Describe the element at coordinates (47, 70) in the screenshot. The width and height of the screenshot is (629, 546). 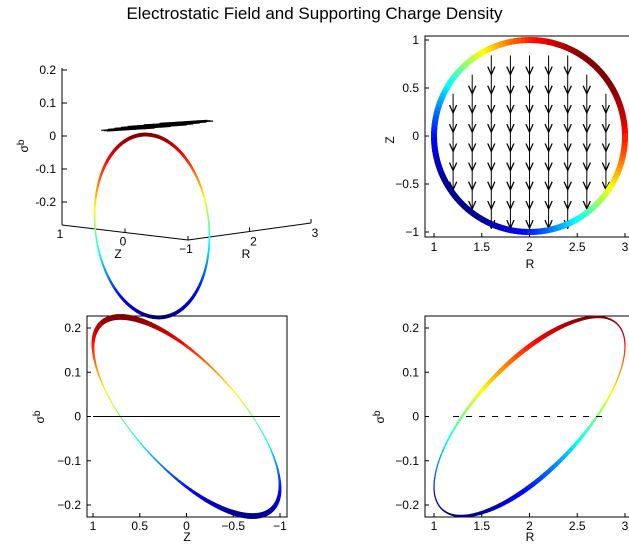
I see `z-tick-label: 0.2` at that location.